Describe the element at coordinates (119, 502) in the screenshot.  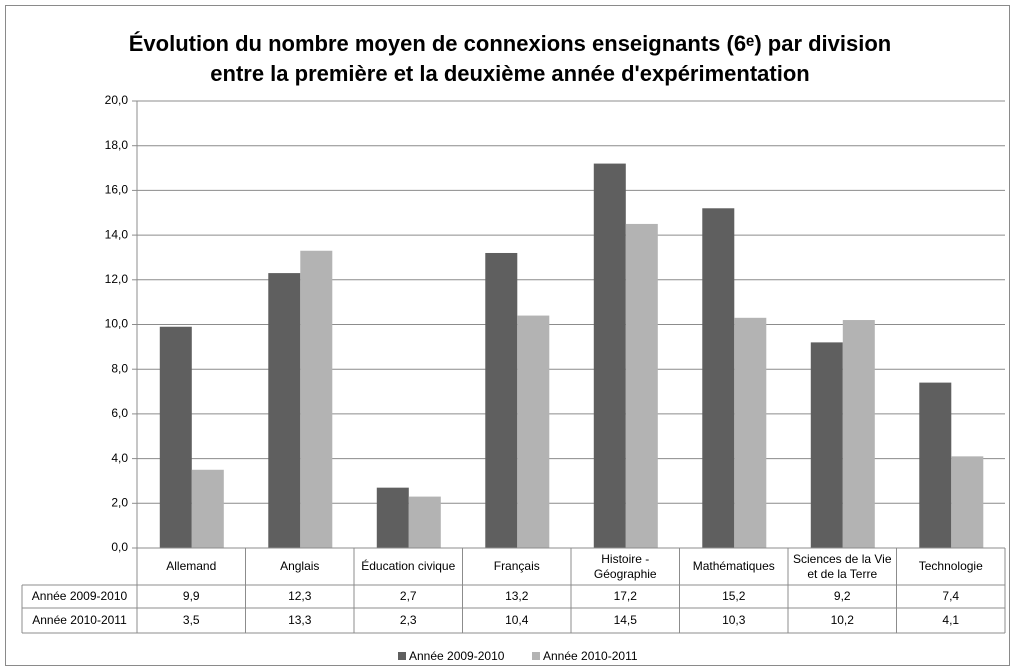
I see `y-tick-label: 2,0` at that location.